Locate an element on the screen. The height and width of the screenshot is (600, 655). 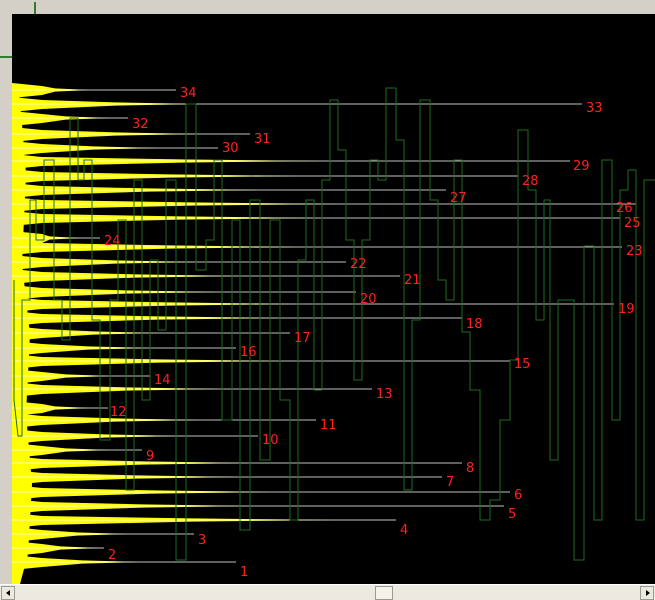
scrollbar-thumb is located at coordinates (384, 593).